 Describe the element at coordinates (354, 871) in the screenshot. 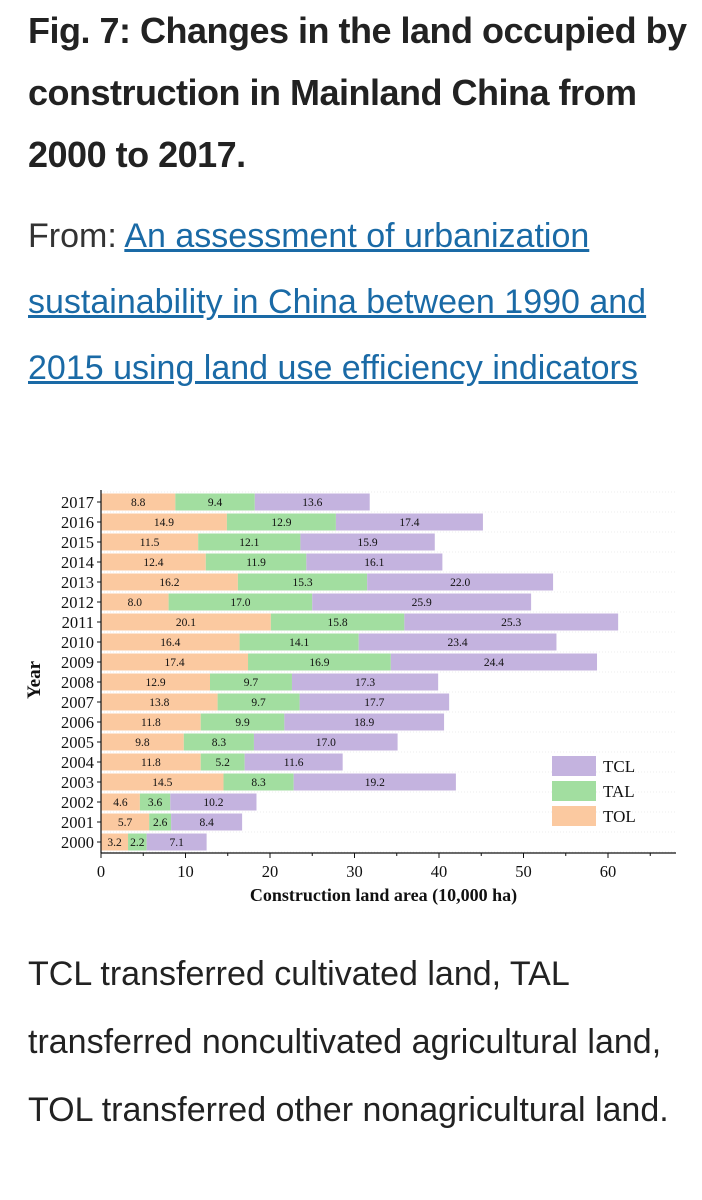

I see `x-tick-label-30: 30` at that location.